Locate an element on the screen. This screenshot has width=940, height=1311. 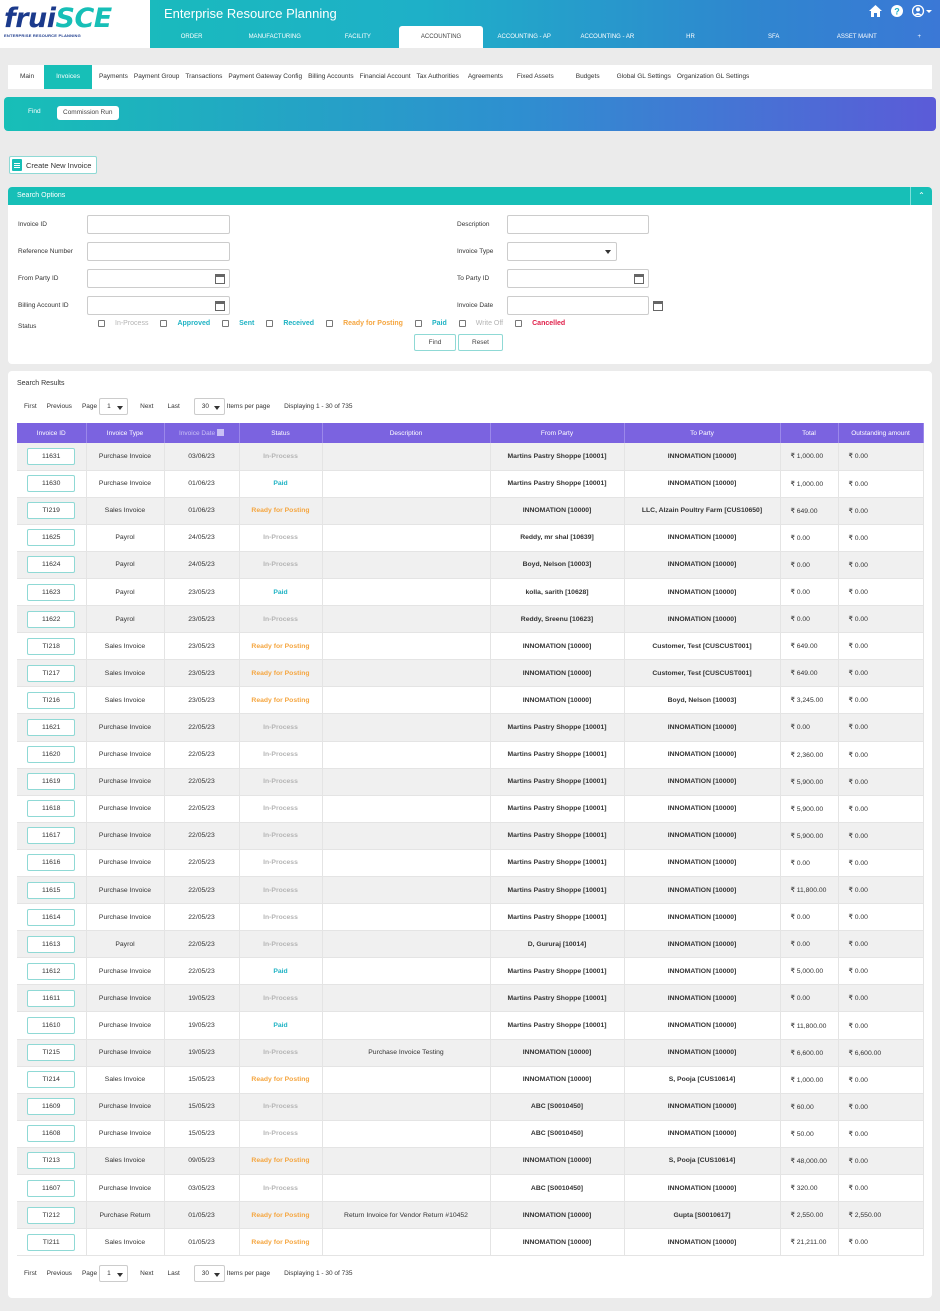
invoice-id-link: 11610 is located at coordinates (51, 1026).